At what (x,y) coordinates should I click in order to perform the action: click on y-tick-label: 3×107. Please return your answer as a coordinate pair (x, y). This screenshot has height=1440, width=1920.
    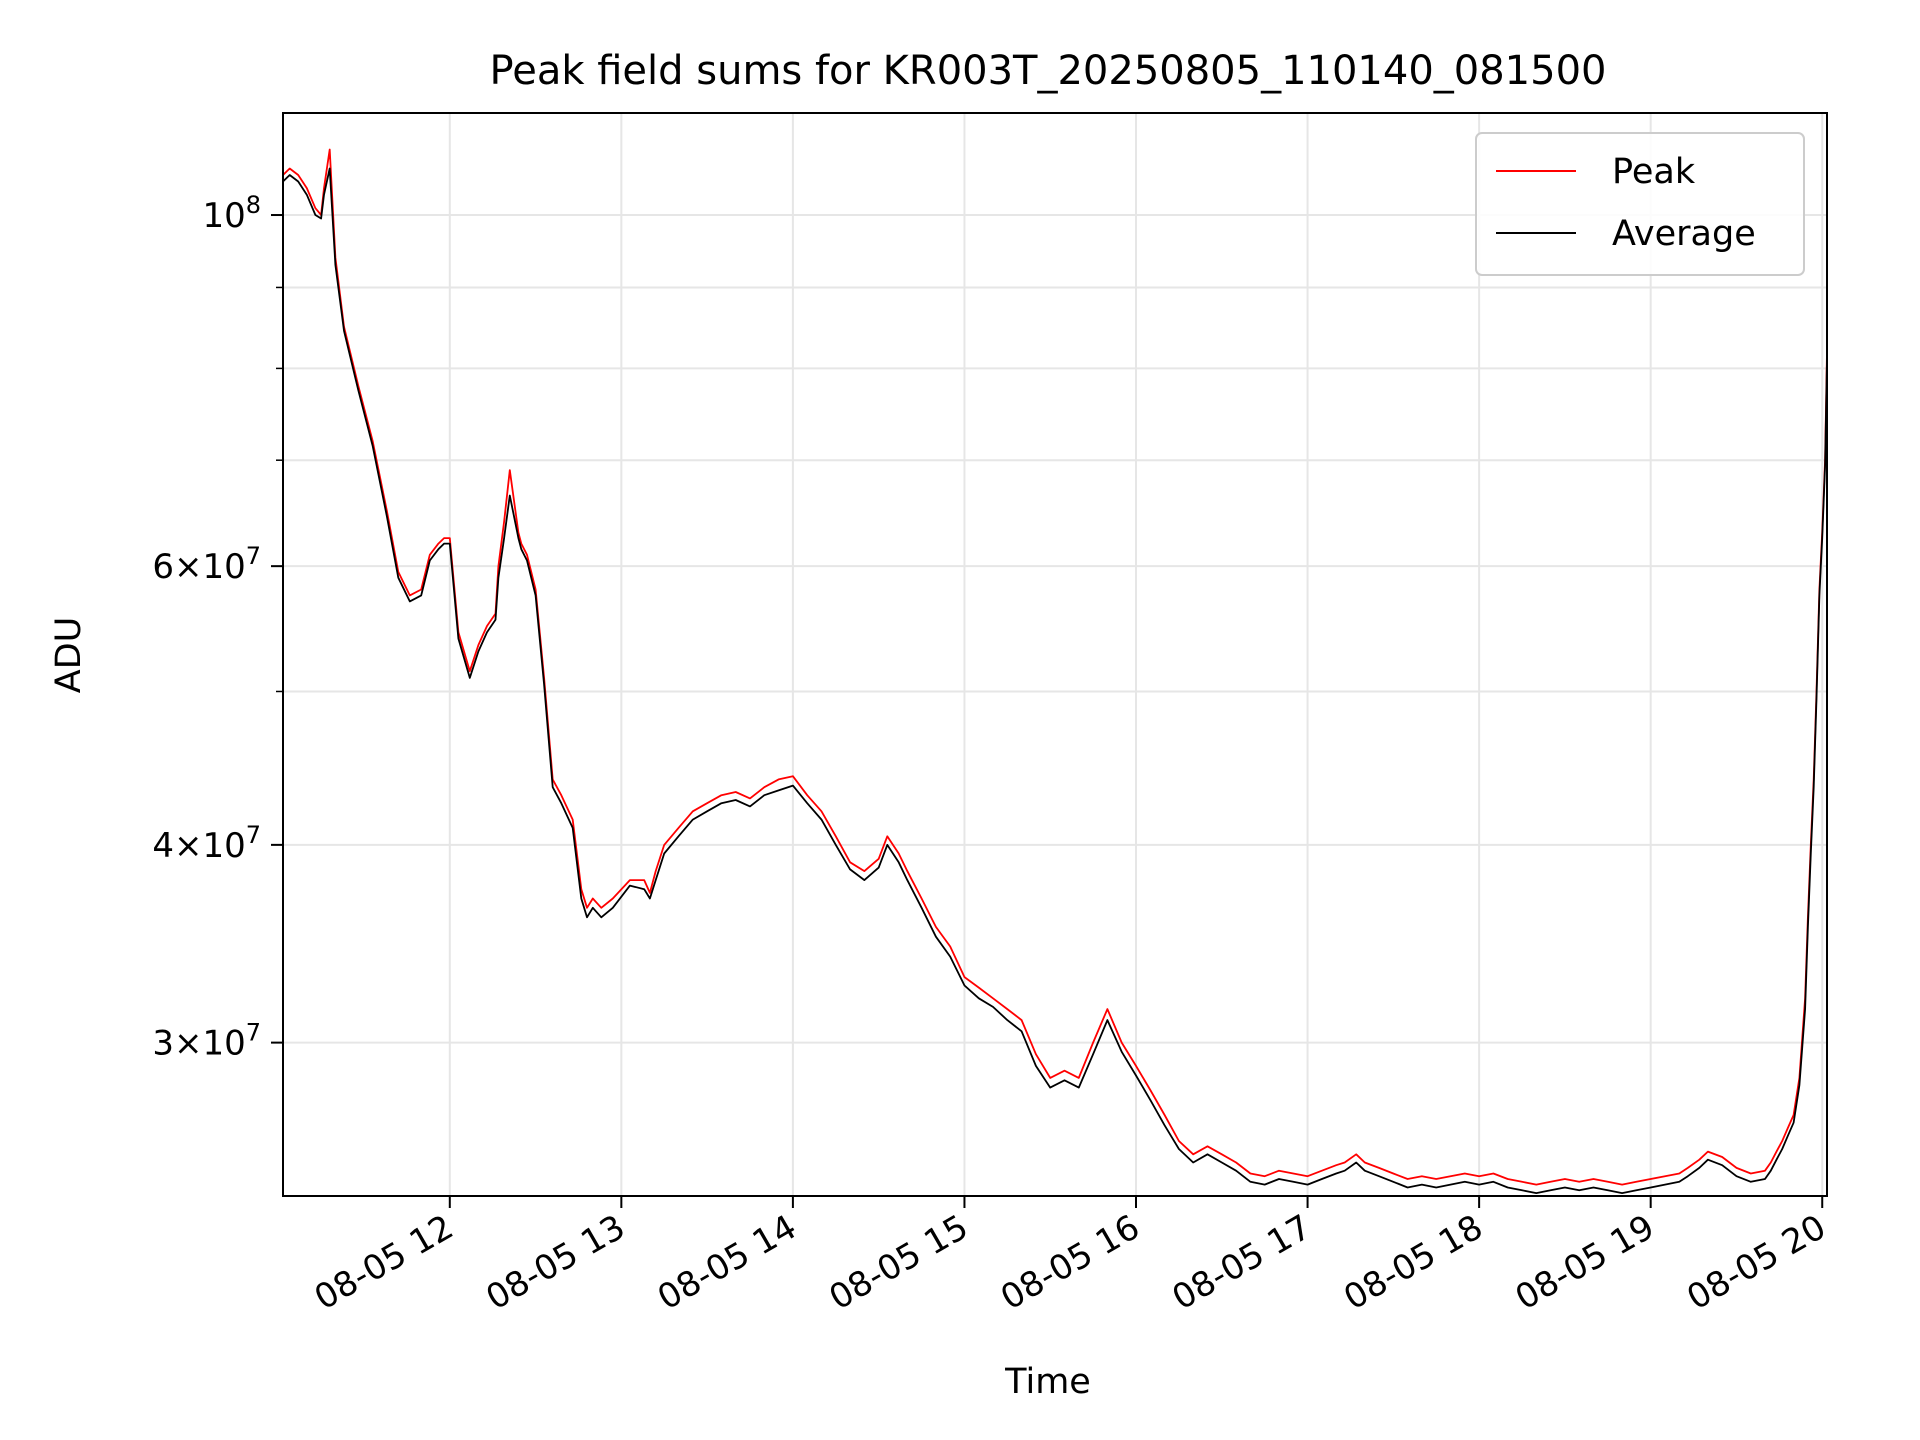
    Looking at the image, I should click on (206, 1041).